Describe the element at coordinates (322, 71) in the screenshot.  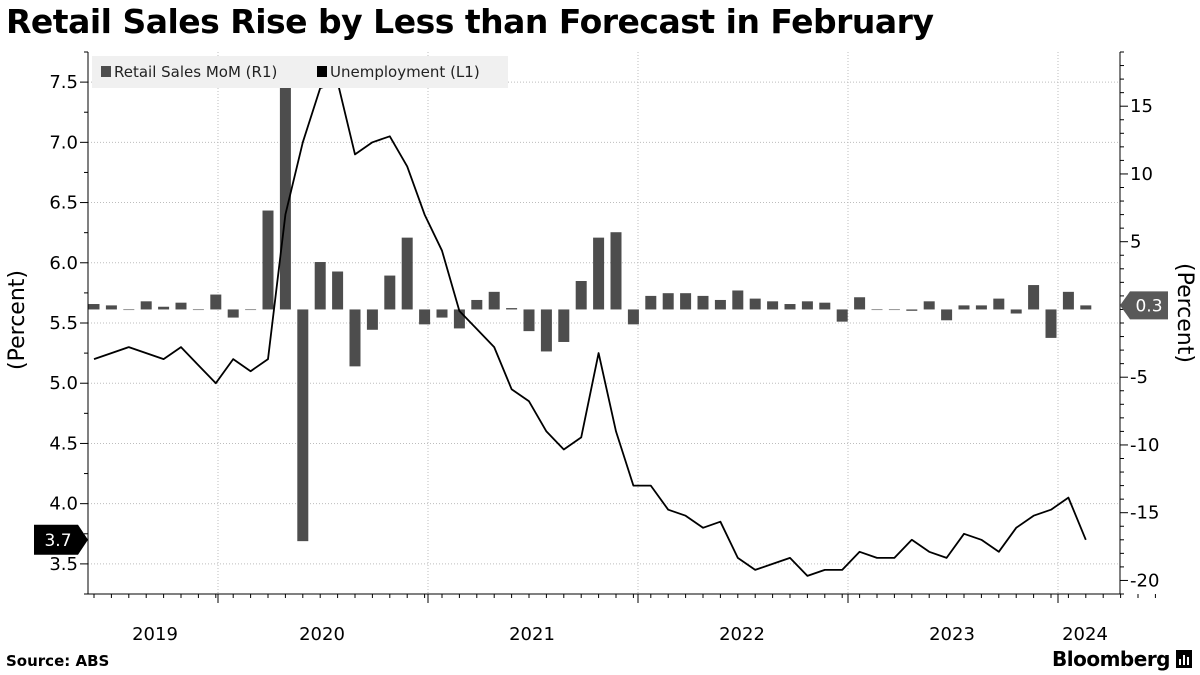
I see `legend-swatch-unemployment` at that location.